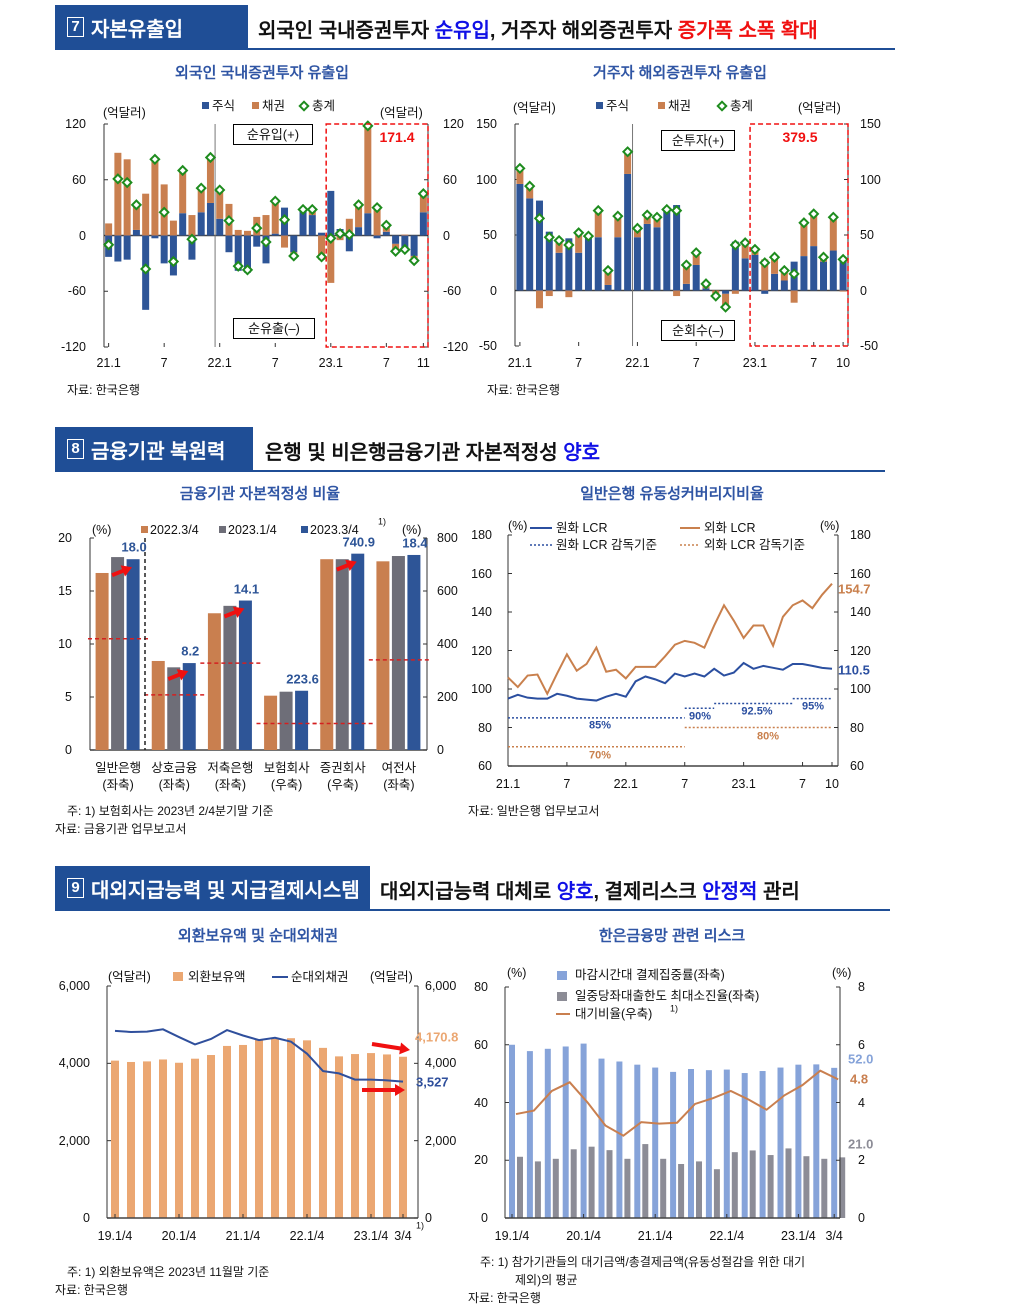 The width and height of the screenshot is (1023, 1315). What do you see at coordinates (842, 972) in the screenshot?
I see `unit-label-right: (%)` at bounding box center [842, 972].